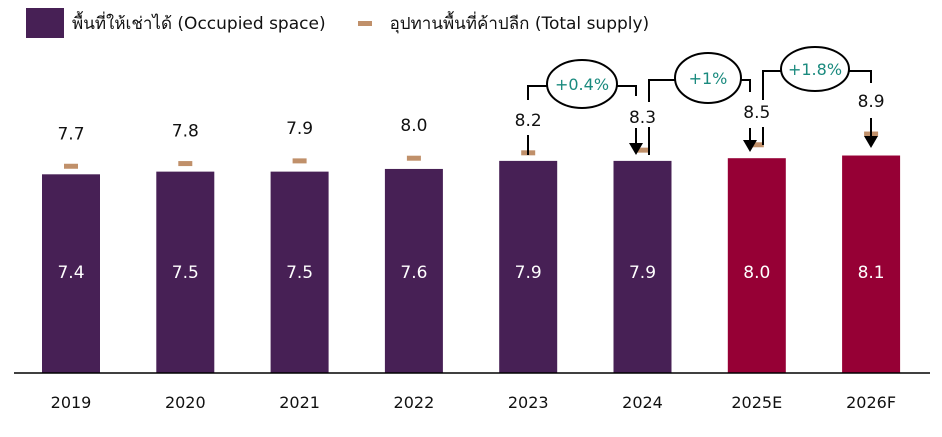 Image resolution: width=942 pixels, height=437 pixels. What do you see at coordinates (45, 23) in the screenshot?
I see `legend-swatch-occupied` at bounding box center [45, 23].